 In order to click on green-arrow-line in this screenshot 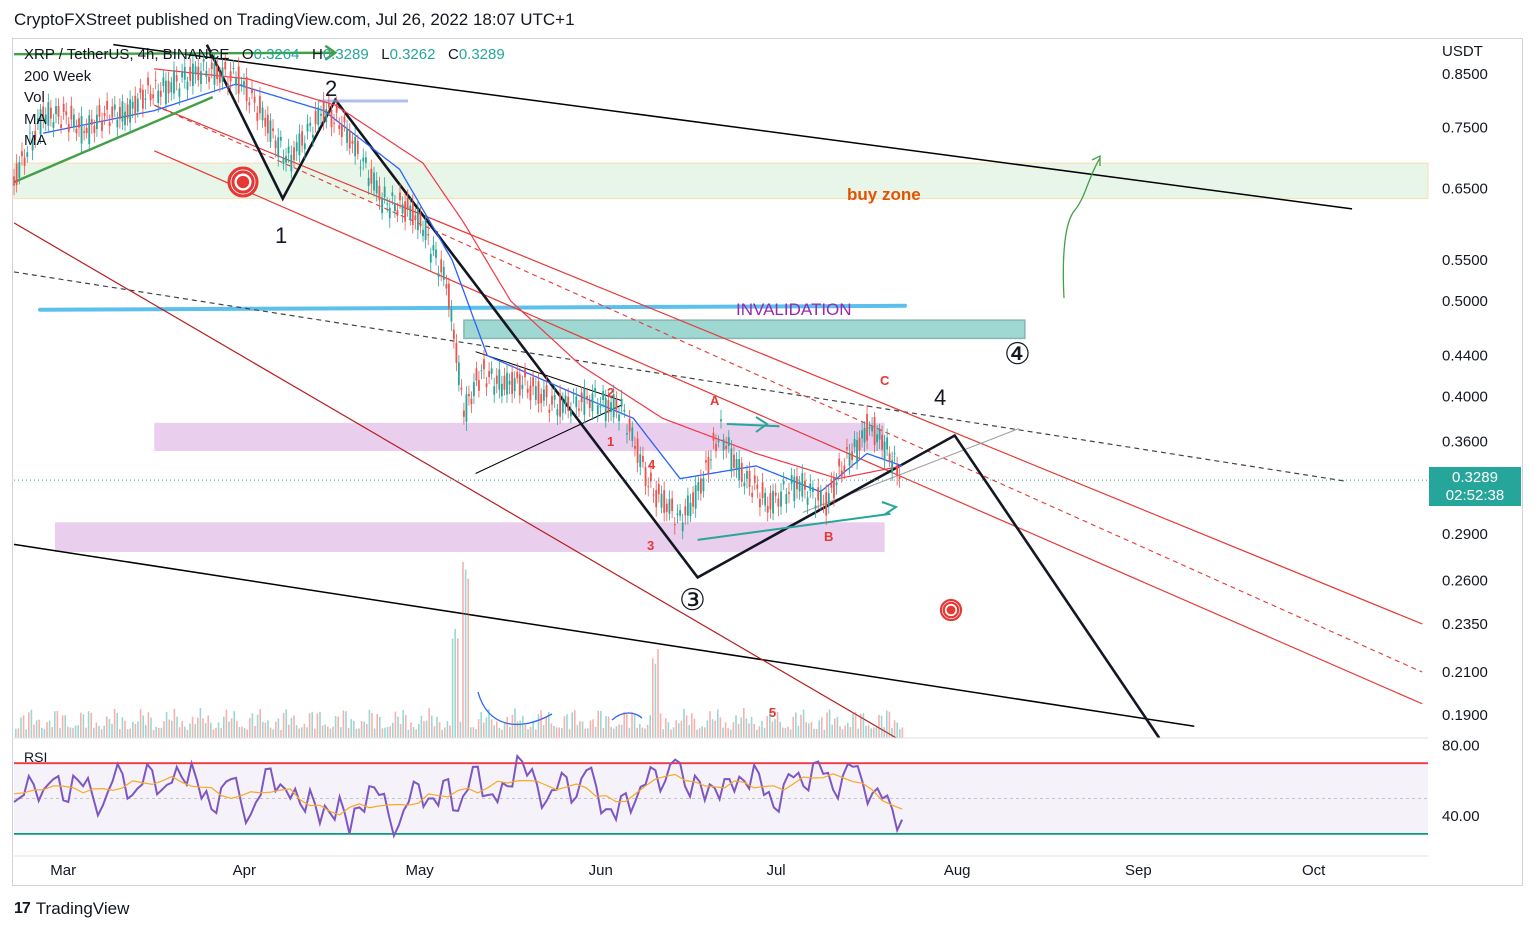, I will do `click(174, 53)`.